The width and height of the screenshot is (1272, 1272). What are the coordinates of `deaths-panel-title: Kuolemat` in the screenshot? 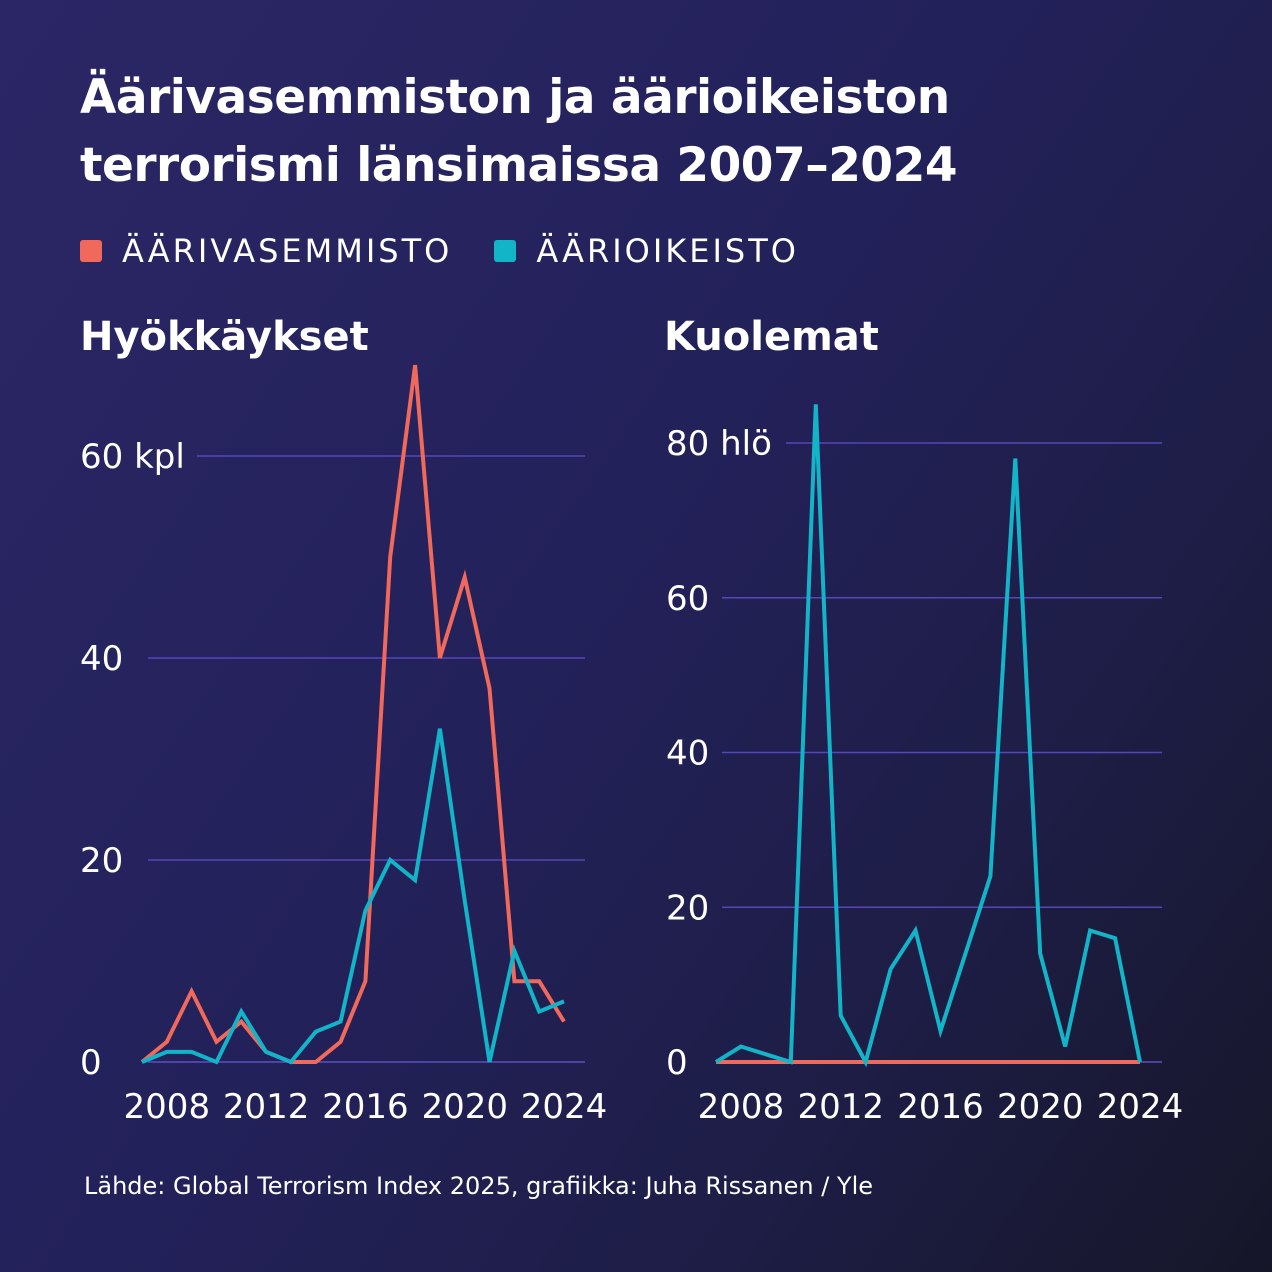 It's located at (771, 337).